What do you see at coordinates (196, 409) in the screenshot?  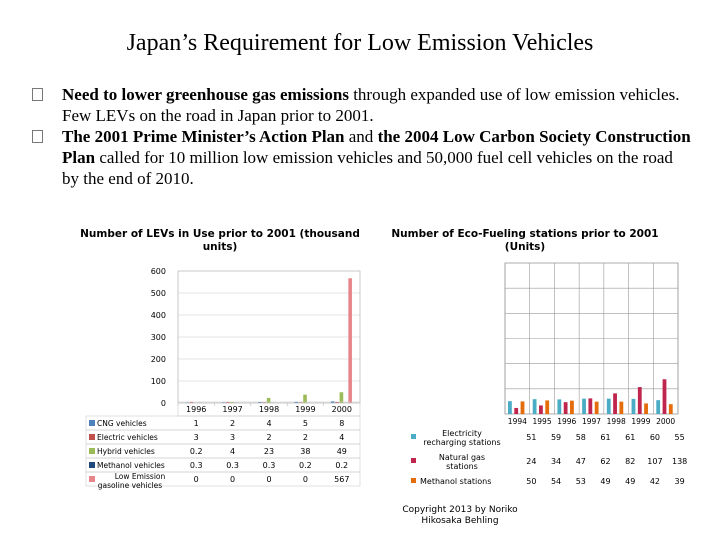 I see `table-header-year: 1996` at bounding box center [196, 409].